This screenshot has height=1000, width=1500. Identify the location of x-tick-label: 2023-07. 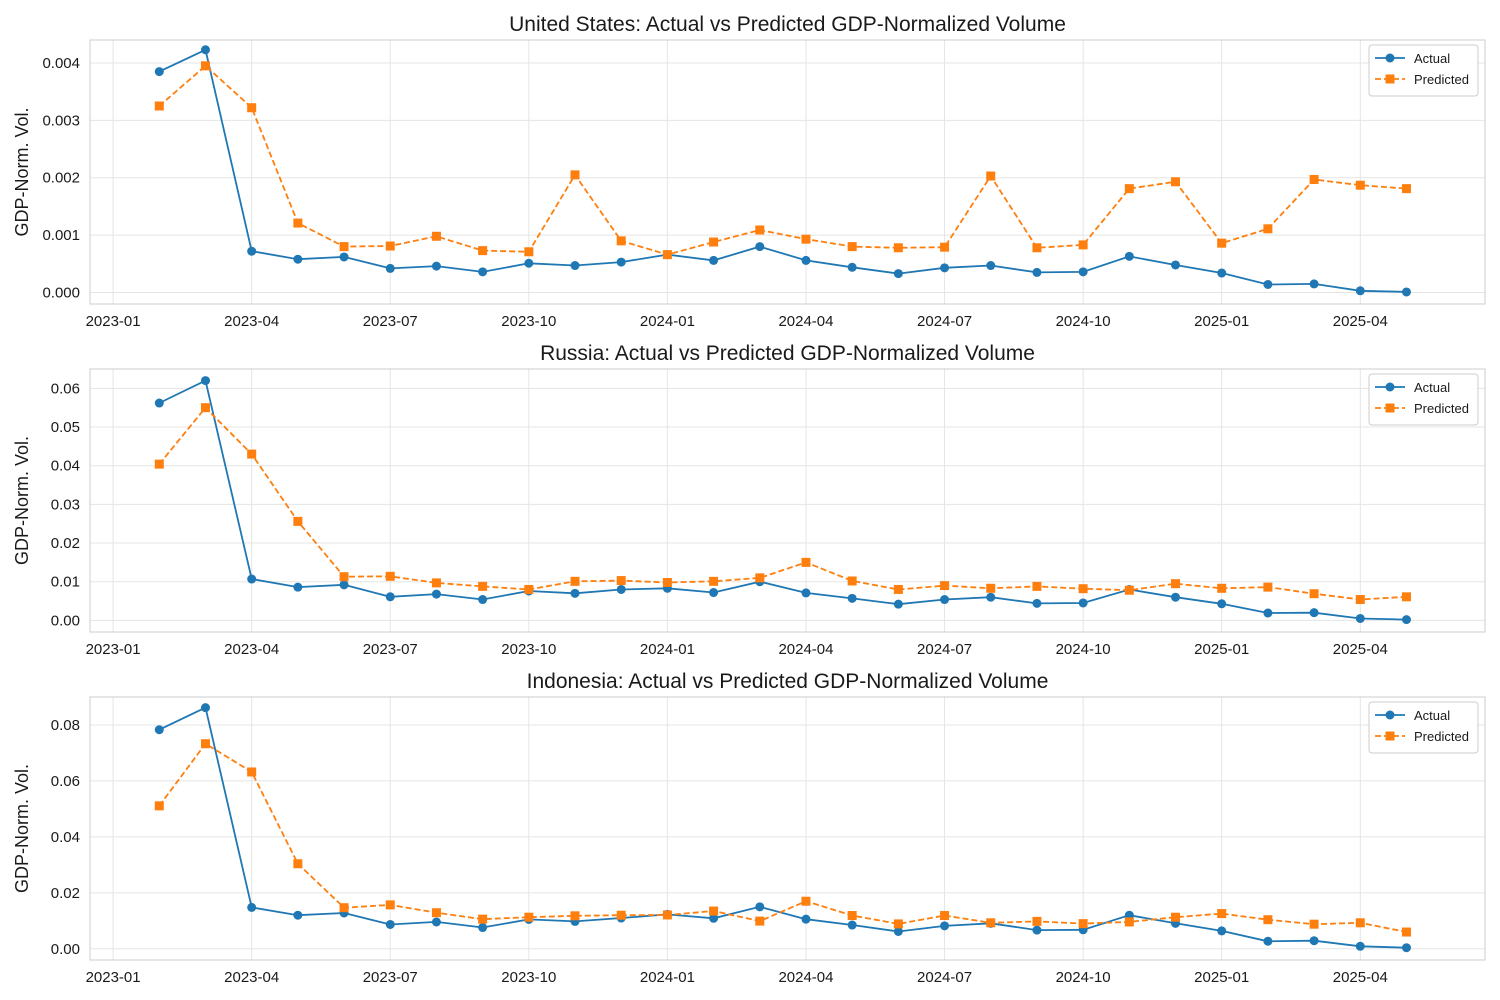
(390, 977).